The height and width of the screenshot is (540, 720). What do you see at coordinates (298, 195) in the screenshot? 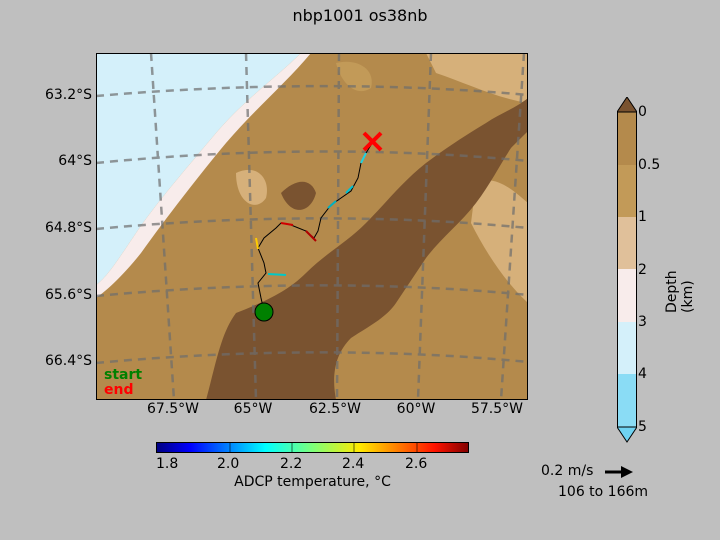
I see `deep-patch` at bounding box center [298, 195].